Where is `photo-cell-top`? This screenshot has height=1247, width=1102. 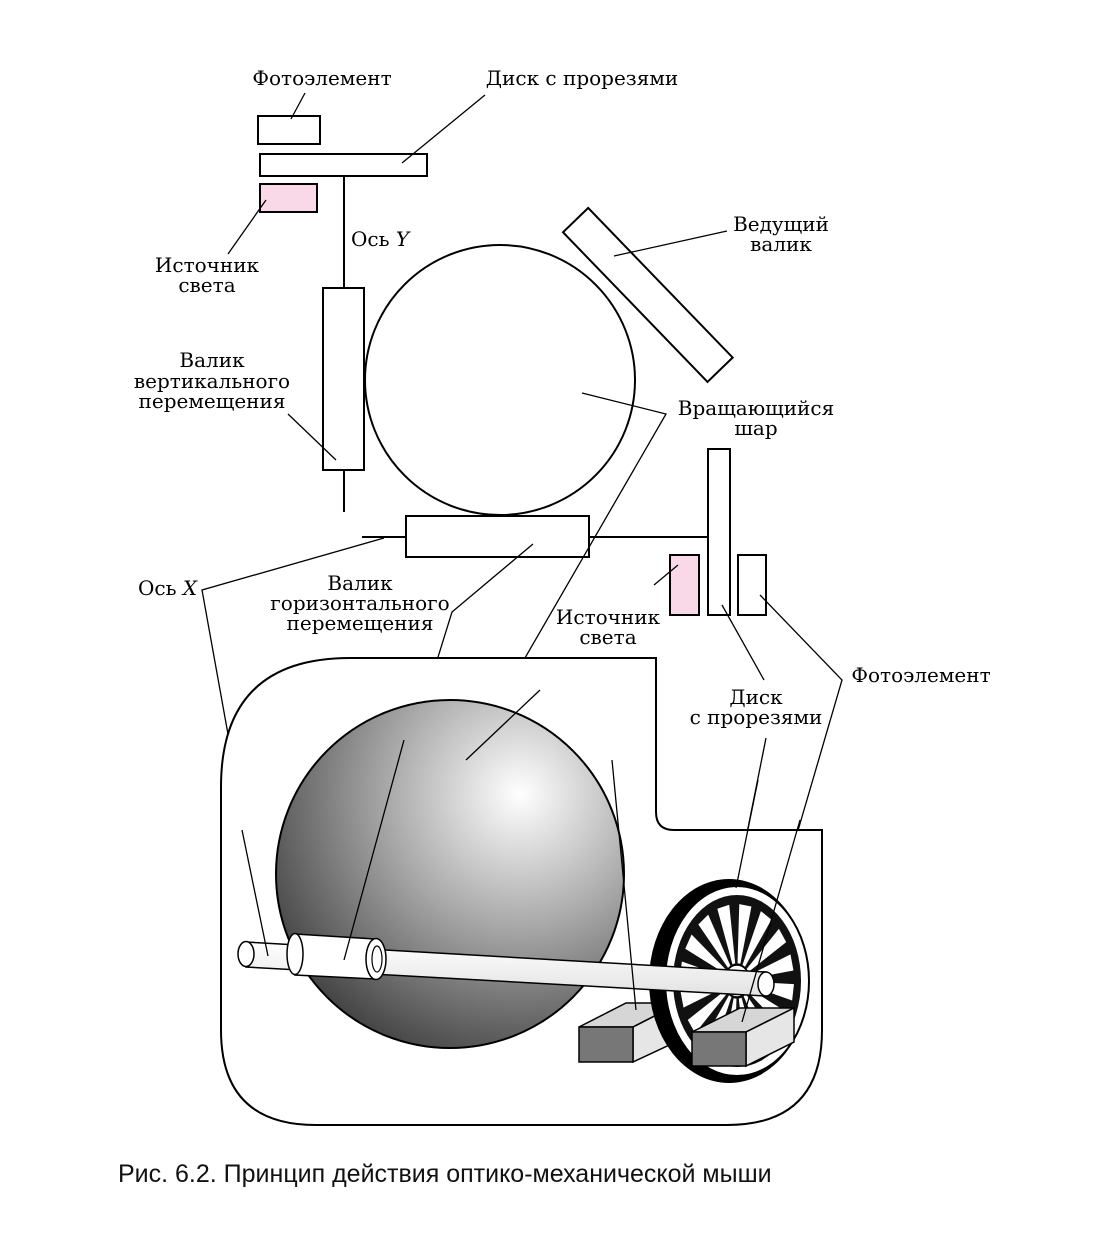 photo-cell-top is located at coordinates (289, 130).